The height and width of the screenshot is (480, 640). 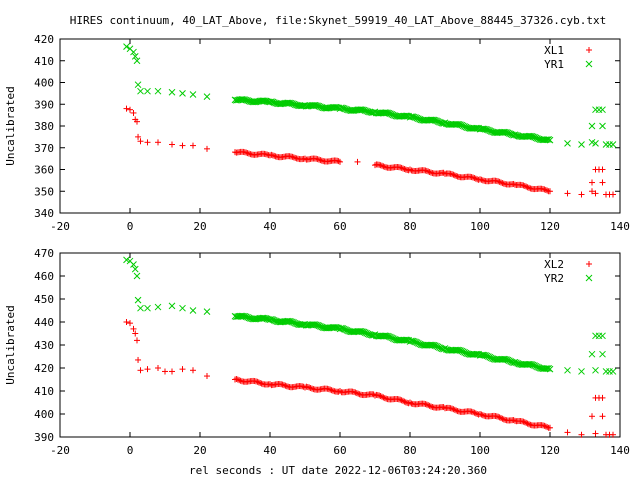 I want to click on y-tick-label: 390, so click(x=44, y=437).